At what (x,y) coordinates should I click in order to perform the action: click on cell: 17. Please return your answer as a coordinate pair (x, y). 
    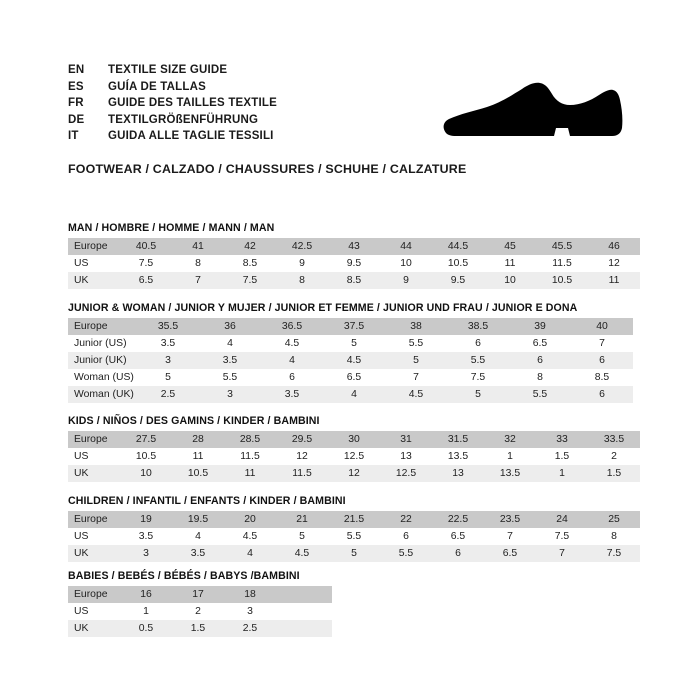
    Looking at the image, I should click on (198, 594).